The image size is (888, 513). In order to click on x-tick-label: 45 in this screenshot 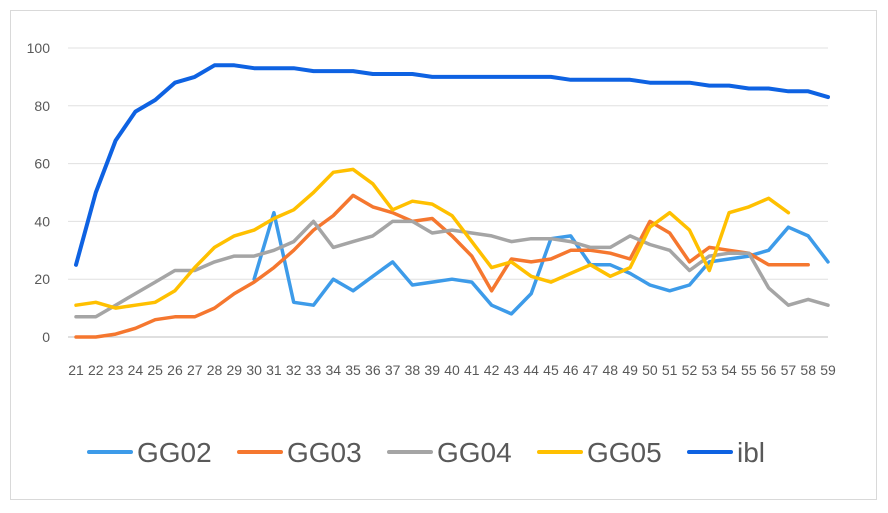, I will do `click(551, 370)`.